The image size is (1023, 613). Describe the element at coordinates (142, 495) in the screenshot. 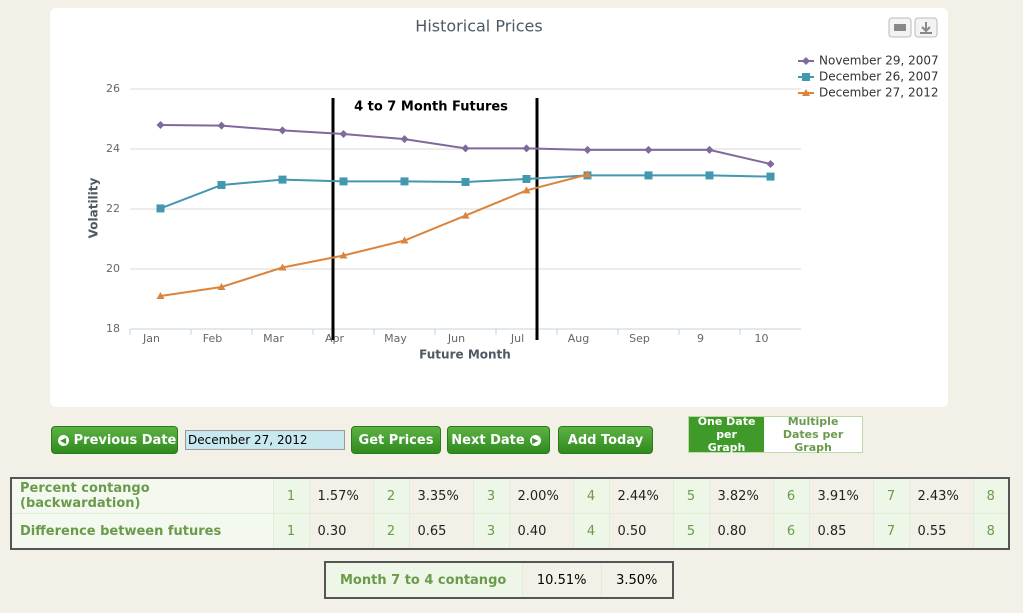

I see `table-cell: Percent contango (backwardation)` at that location.